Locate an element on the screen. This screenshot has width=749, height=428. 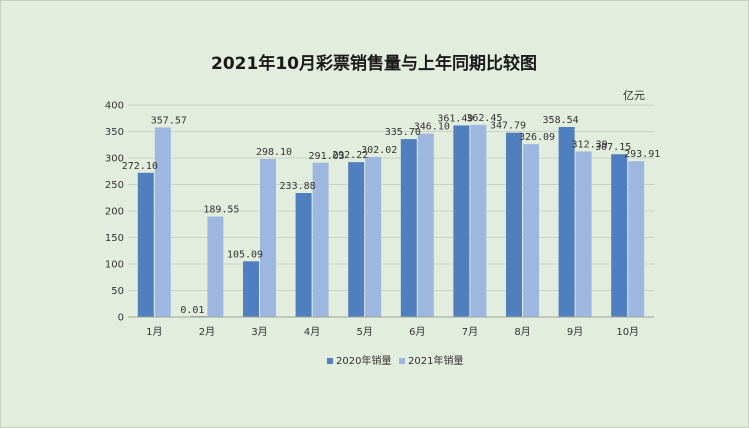
y-tick-label: 0 is located at coordinates (121, 318).